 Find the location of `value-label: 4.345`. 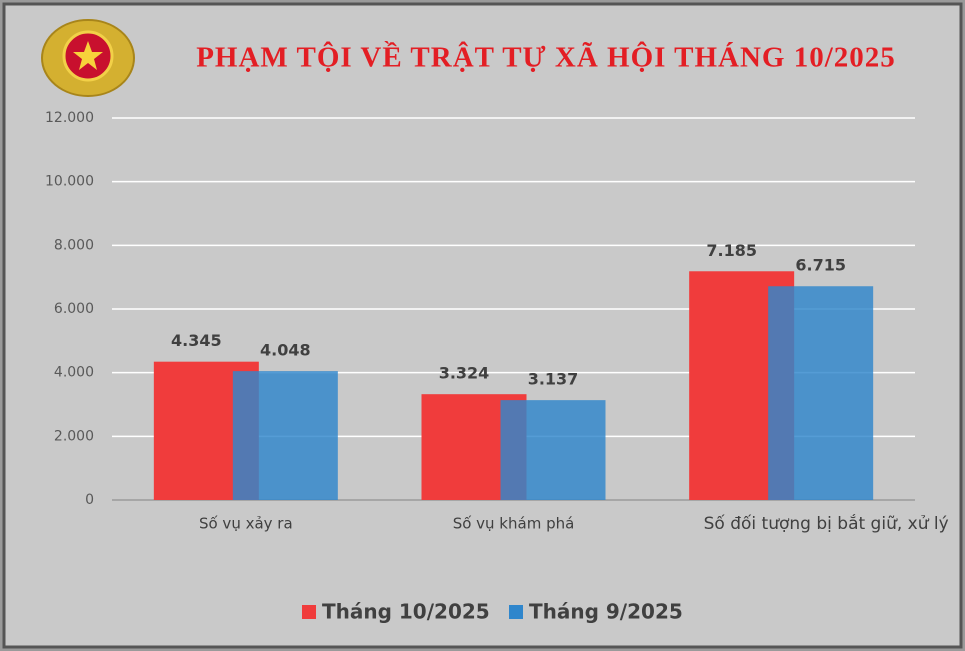

value-label: 4.345 is located at coordinates (196, 340).